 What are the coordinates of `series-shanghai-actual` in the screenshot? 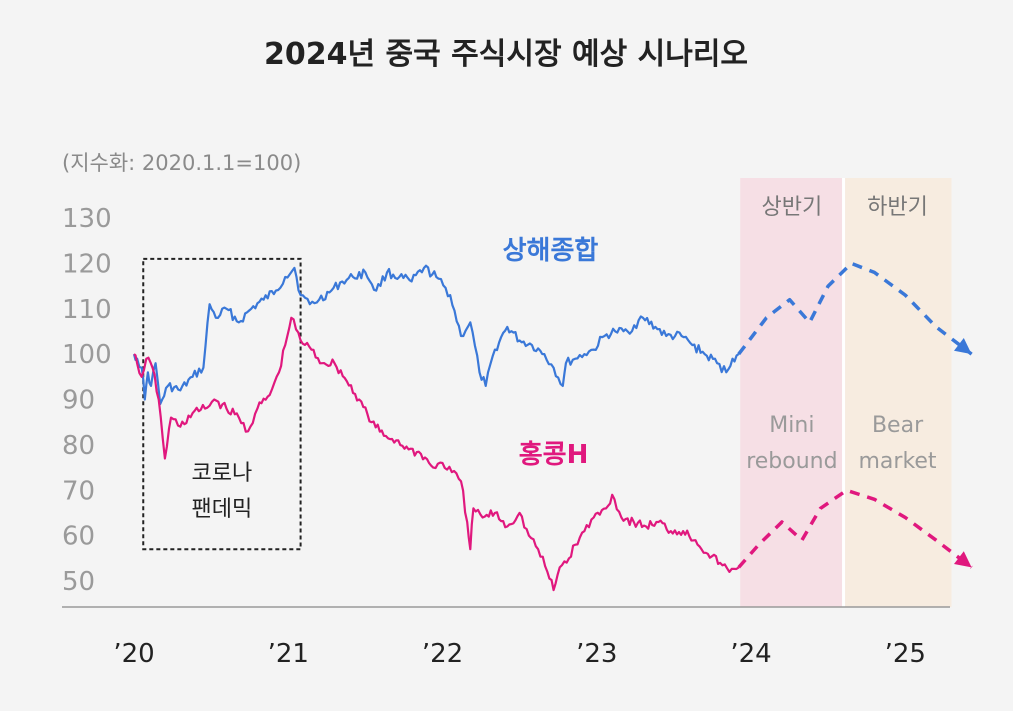 It's located at (436, 335).